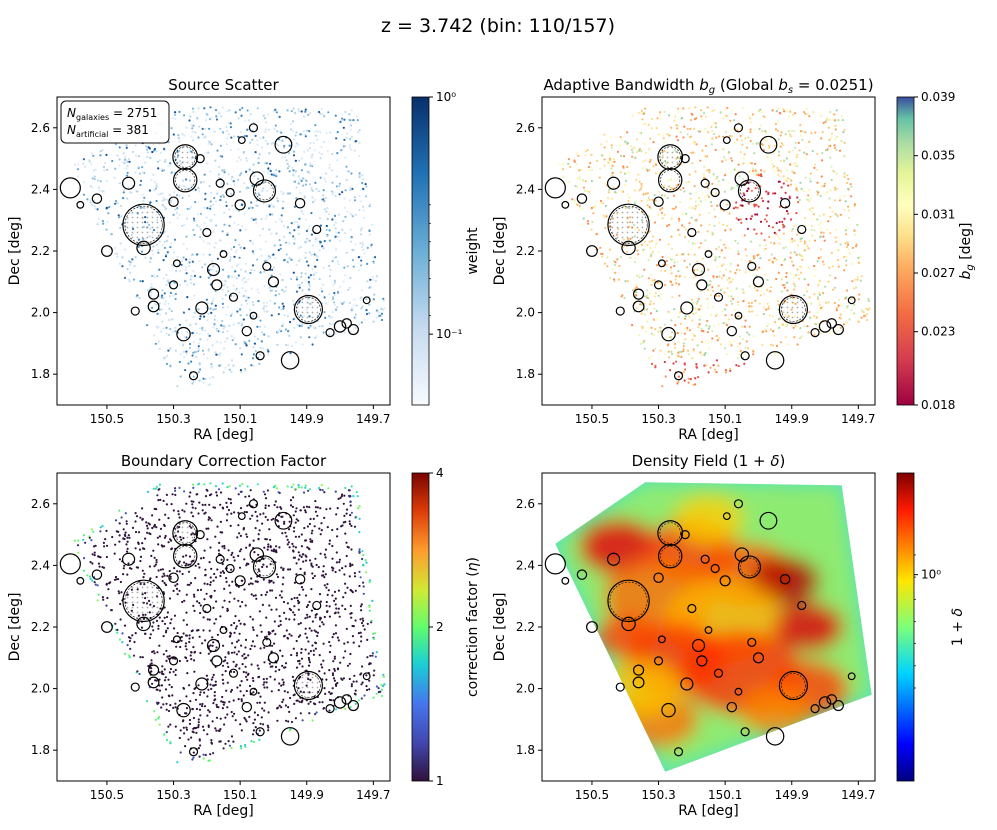 Image resolution: width=997 pixels, height=830 pixels. Describe the element at coordinates (658, 795) in the screenshot. I see `x-tick-label: 150.3` at that location.